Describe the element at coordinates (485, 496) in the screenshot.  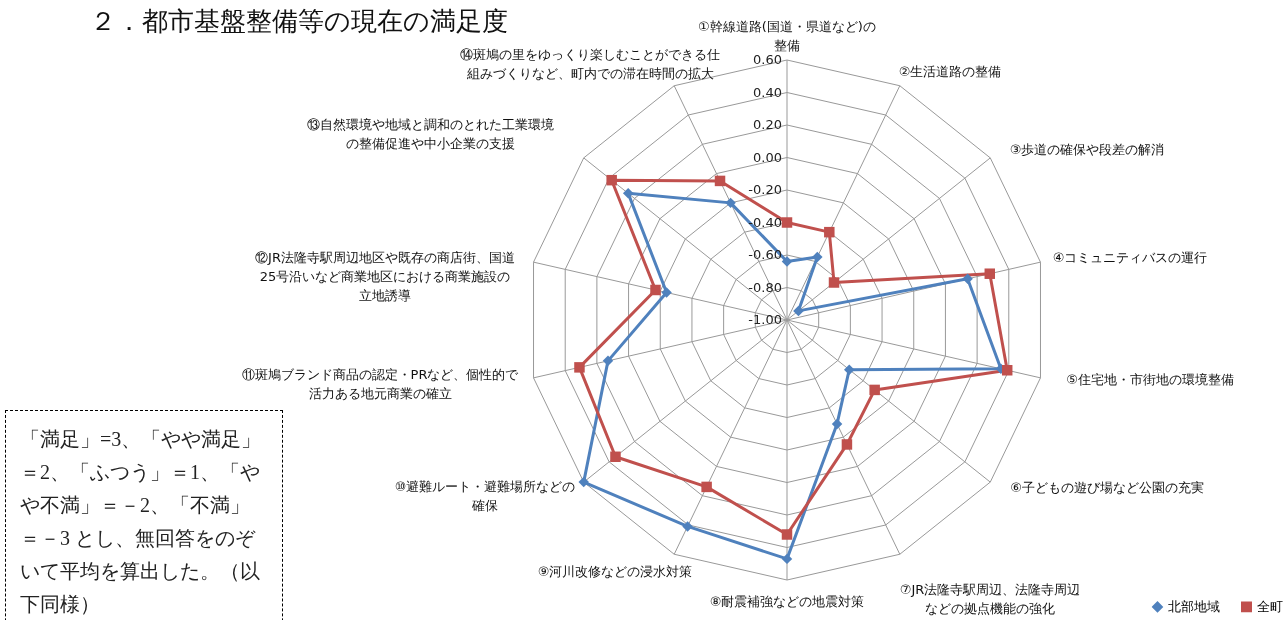
I see `spoke-label: ⑩避難ルート・避難場所などの確保` at that location.